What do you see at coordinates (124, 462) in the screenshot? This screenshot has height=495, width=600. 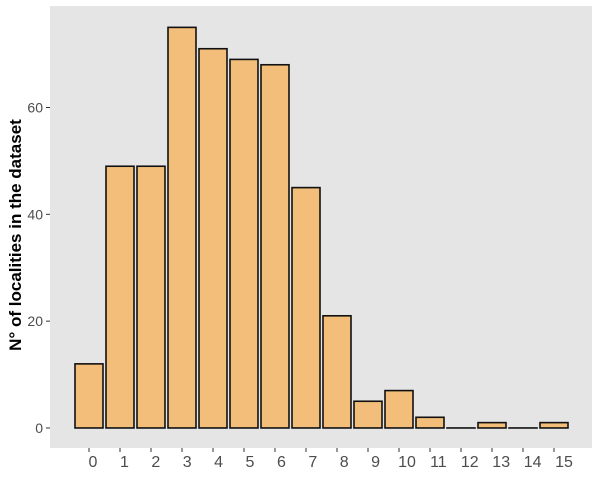 I see `x-tick-label: 1` at bounding box center [124, 462].